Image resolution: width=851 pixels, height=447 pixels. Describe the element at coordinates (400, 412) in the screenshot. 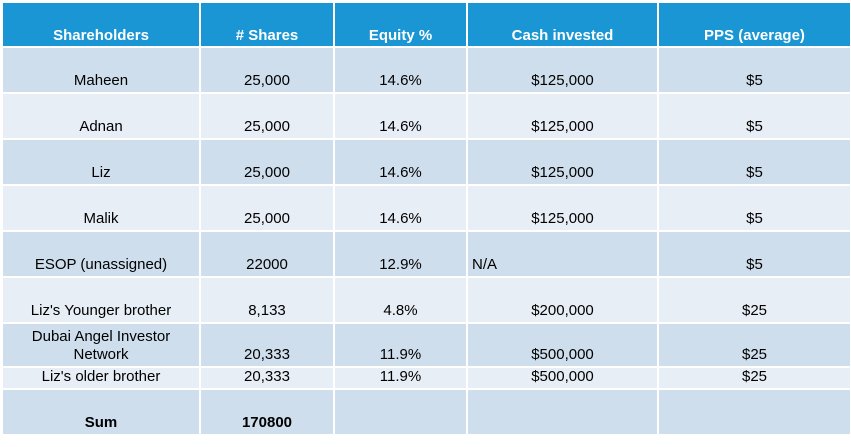

I see `sum-equity` at that location.